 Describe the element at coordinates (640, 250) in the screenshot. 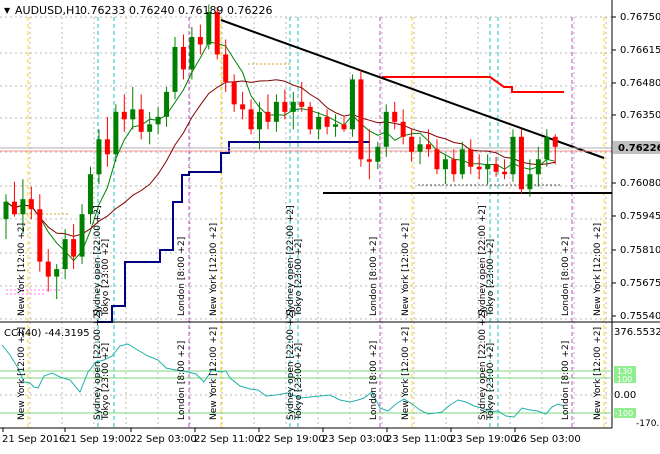

I see `price-label: 0.75810` at that location.